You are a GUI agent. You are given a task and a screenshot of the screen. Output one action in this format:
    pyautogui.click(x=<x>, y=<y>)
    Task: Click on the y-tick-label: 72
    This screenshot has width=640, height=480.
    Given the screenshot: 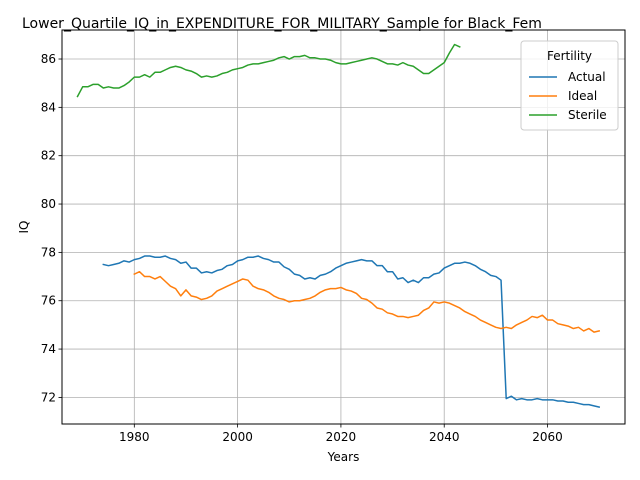 What is the action you would take?
    pyautogui.click(x=48, y=397)
    